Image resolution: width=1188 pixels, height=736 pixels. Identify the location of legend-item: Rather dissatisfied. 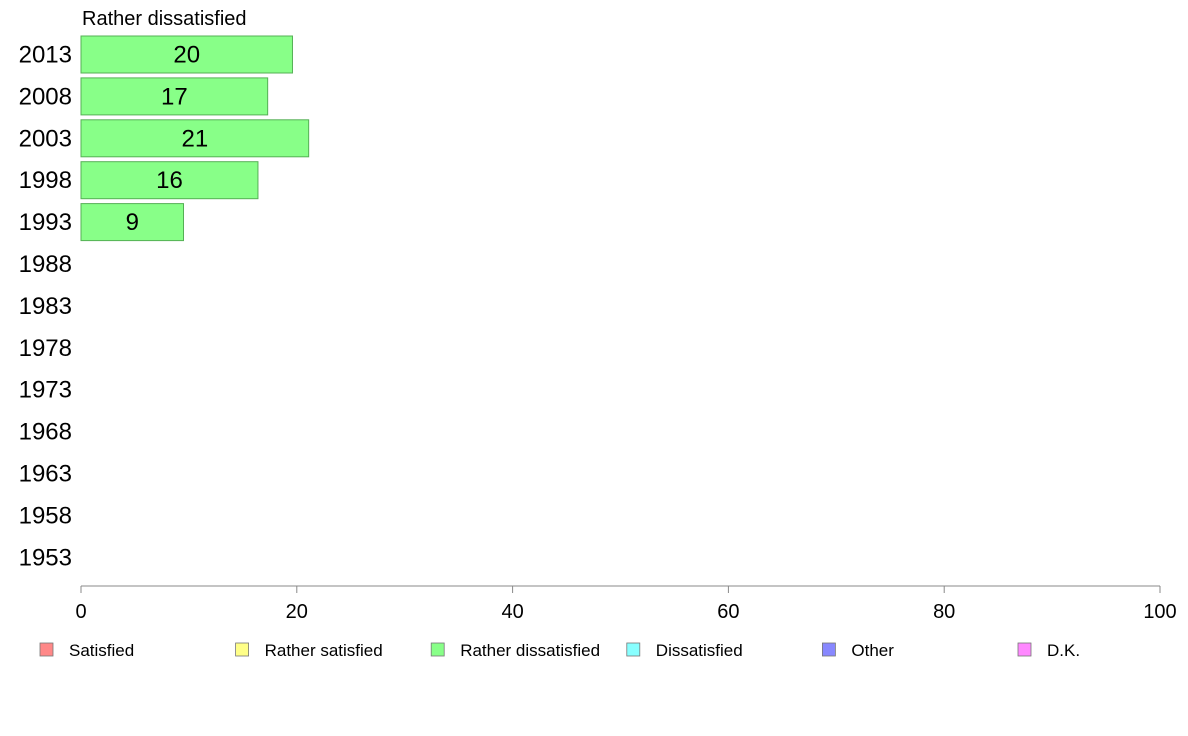
(515, 650).